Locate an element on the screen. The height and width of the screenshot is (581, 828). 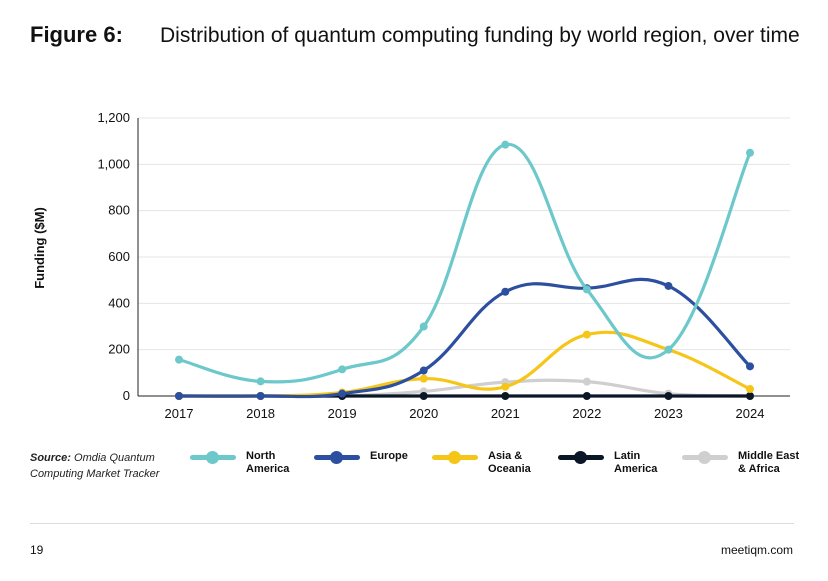
series-line-europe is located at coordinates (464, 338).